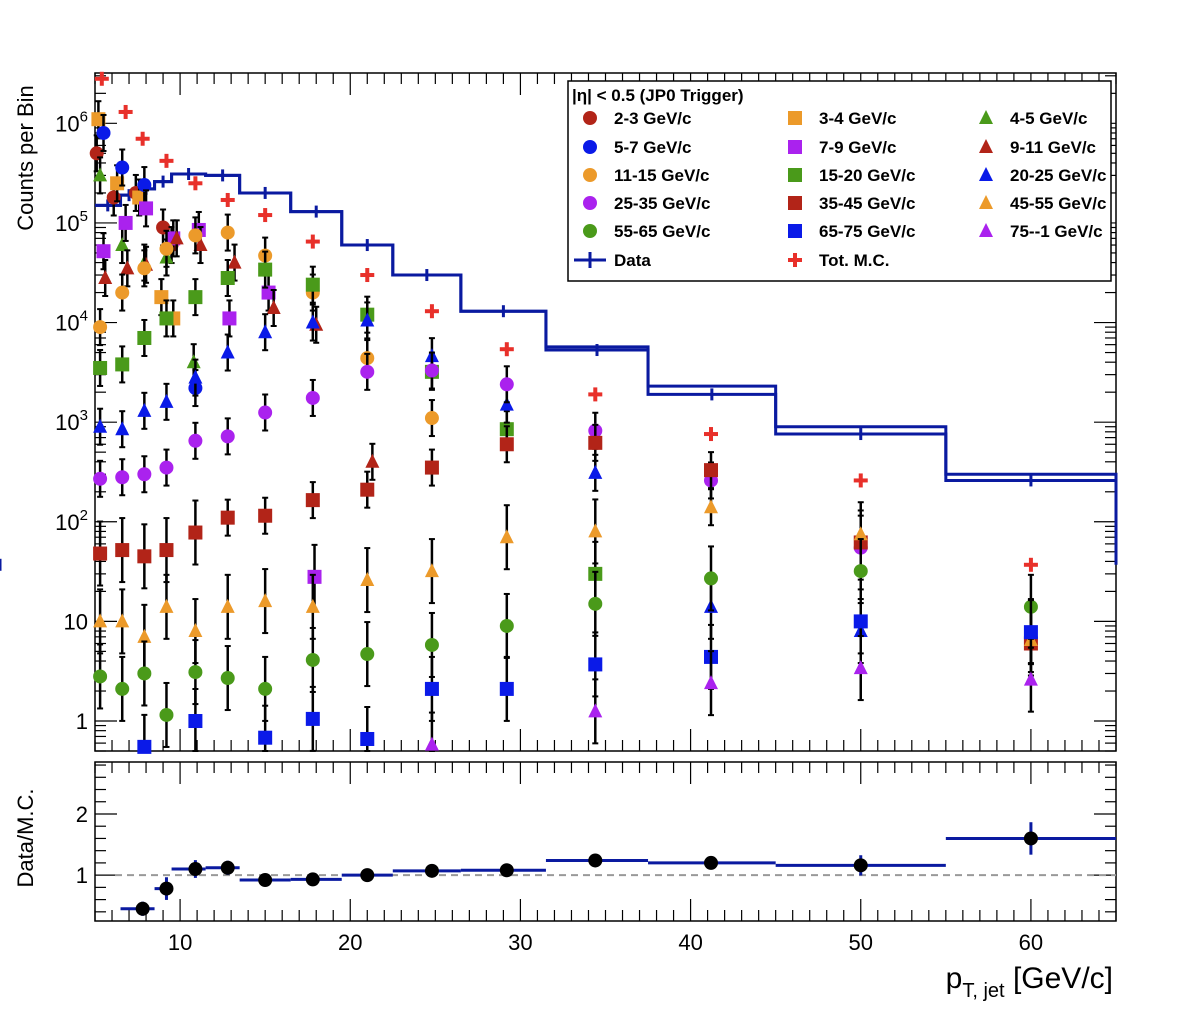 This screenshot has width=1181, height=1016. What do you see at coordinates (84, 216) in the screenshot?
I see `top-y-tick-label-exponent: 5` at bounding box center [84, 216].